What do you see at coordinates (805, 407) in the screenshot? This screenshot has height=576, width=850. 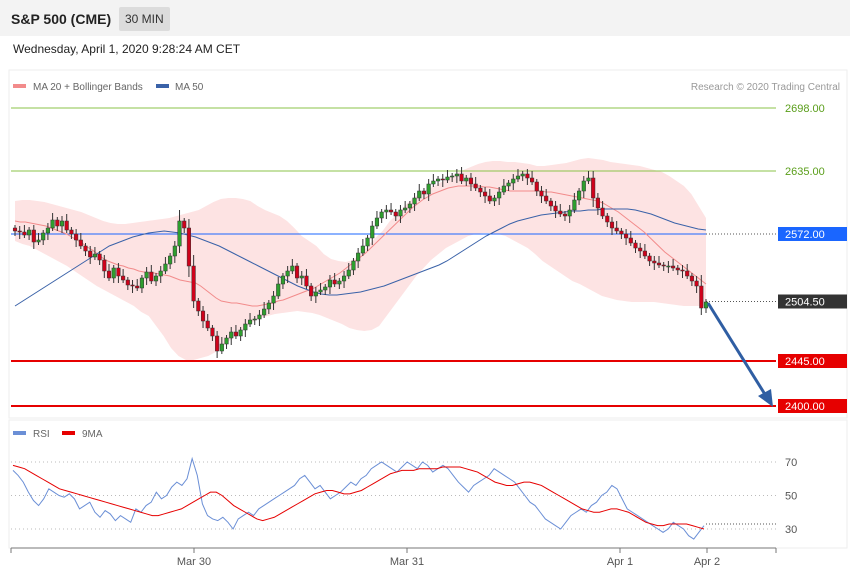 I see `support-label: 2400.00` at bounding box center [805, 407].